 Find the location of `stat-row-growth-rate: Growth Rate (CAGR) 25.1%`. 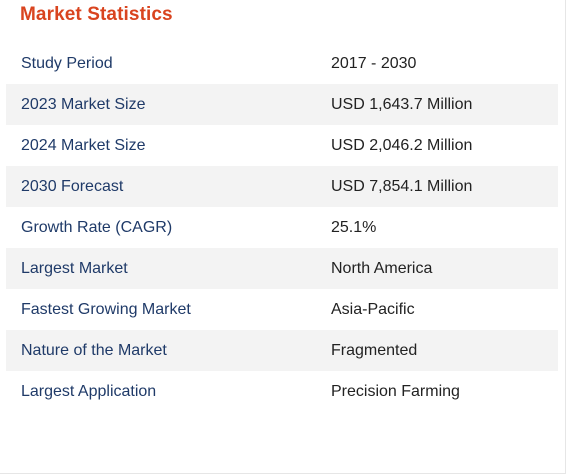

stat-row-growth-rate: Growth Rate (CAGR) 25.1% is located at coordinates (282, 227).